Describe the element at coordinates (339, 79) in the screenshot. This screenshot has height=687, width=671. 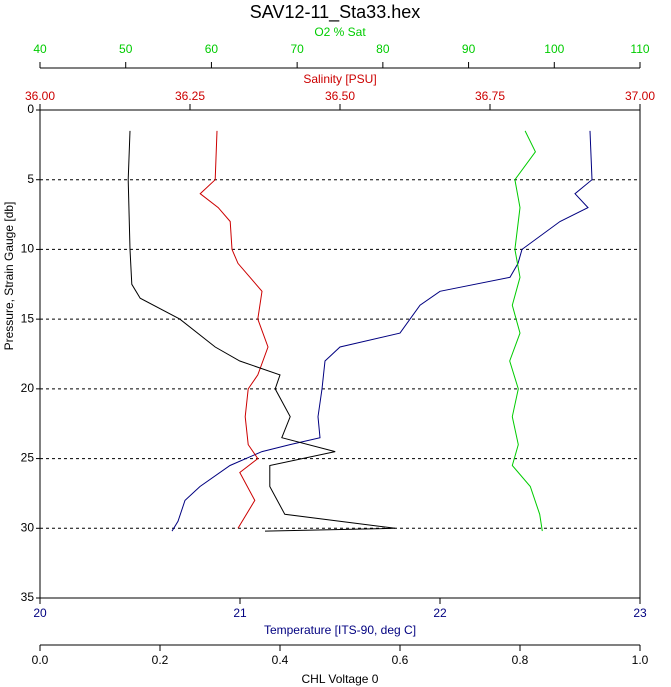
I see `x-axis-label: Salinity [PSU]` at that location.